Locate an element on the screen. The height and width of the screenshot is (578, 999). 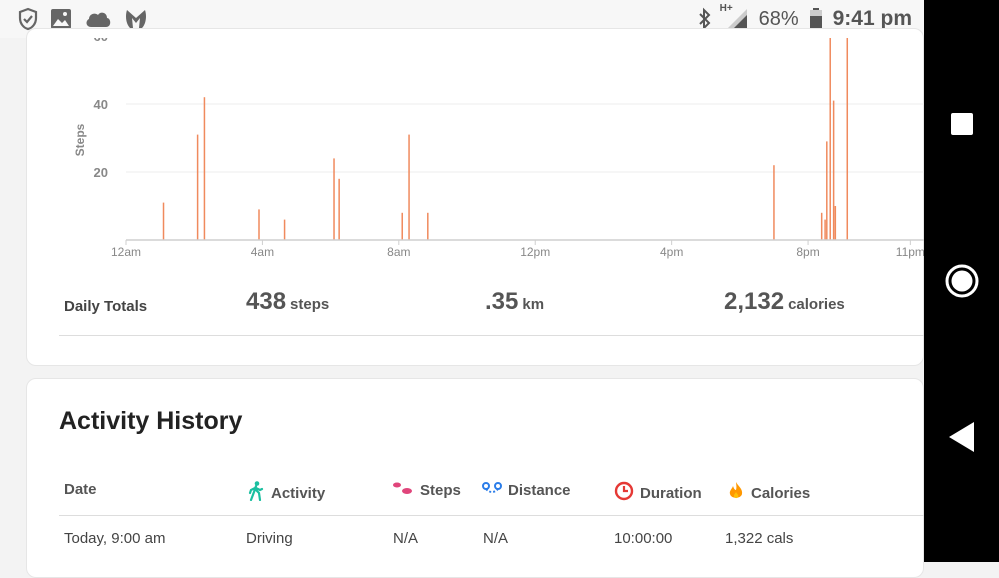
table-header-divider is located at coordinates (491, 515).